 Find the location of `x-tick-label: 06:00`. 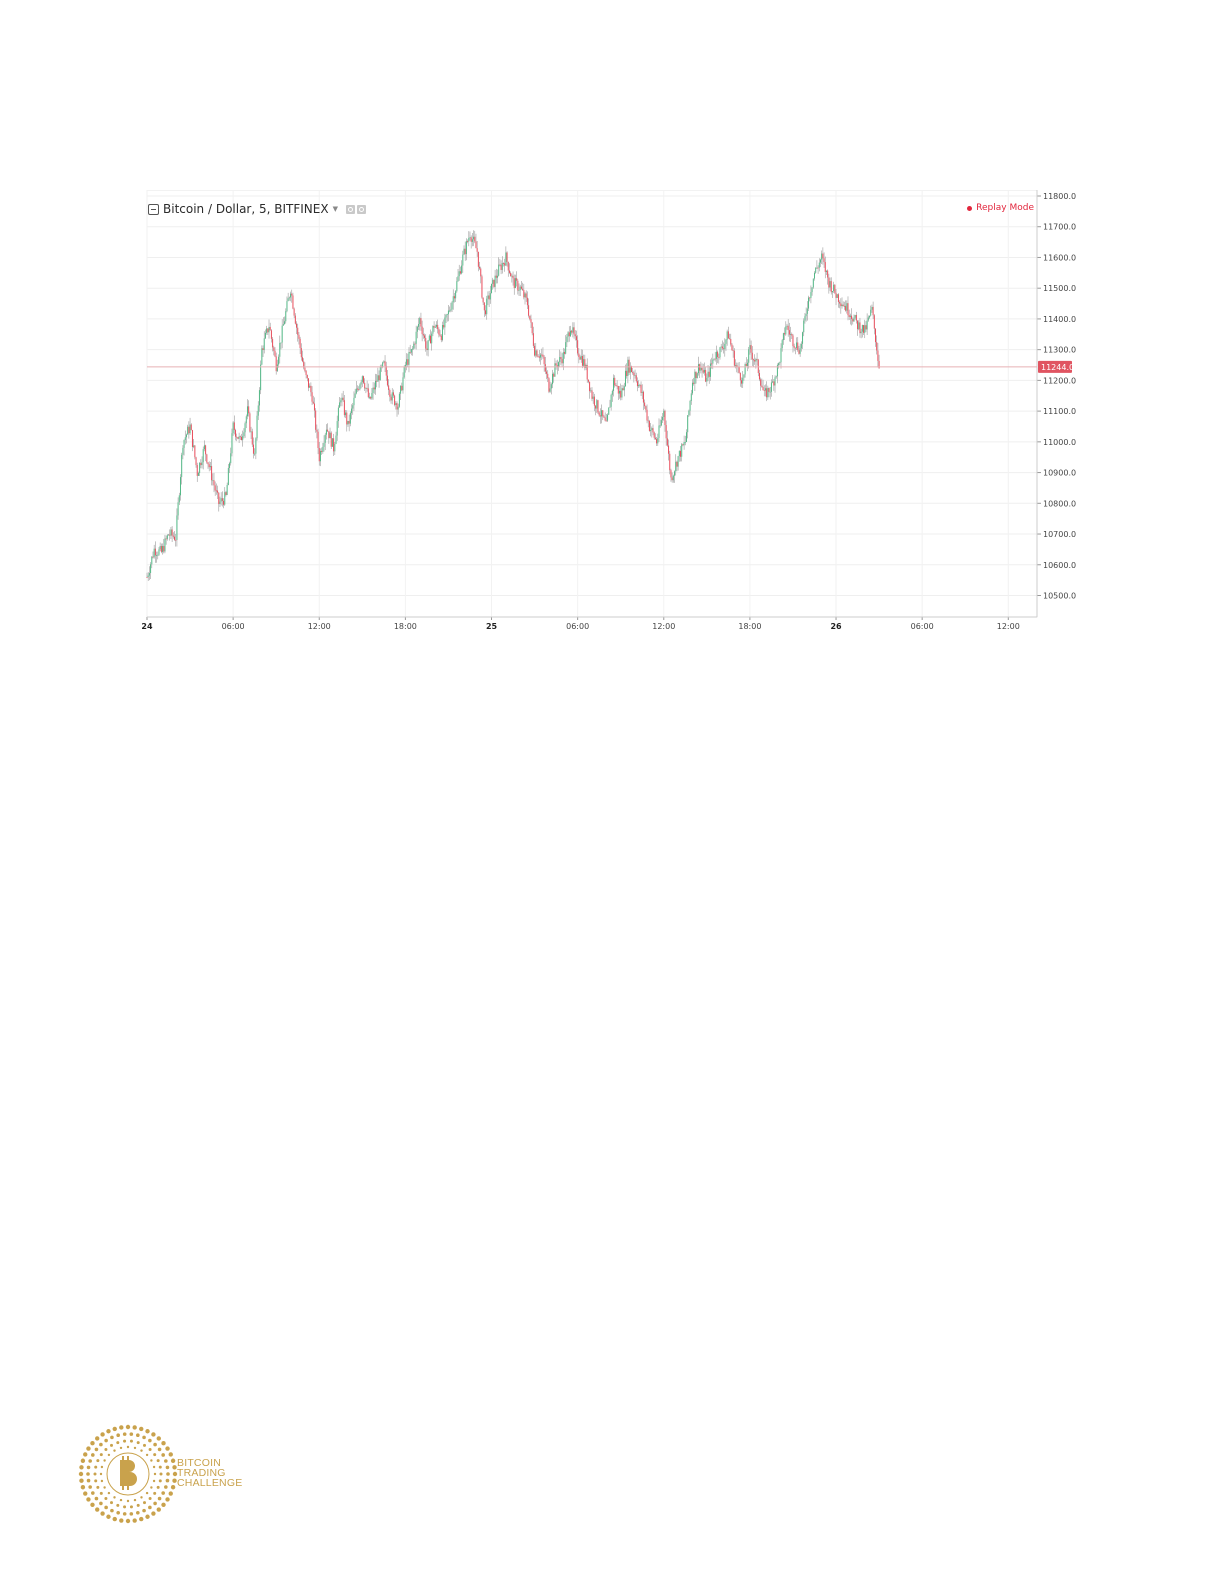

x-tick-label: 06:00 is located at coordinates (233, 626).